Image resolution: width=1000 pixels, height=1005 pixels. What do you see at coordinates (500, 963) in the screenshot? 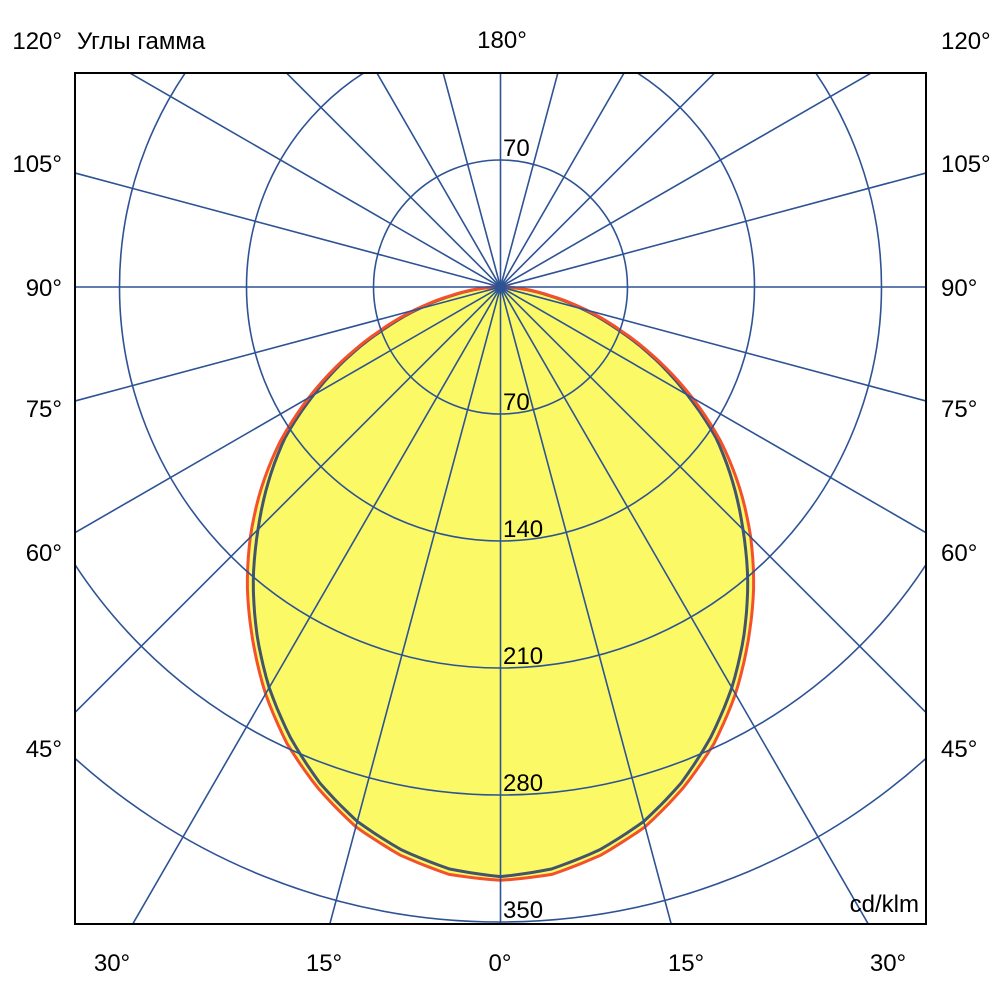
I see `angle-label-0-bottom: 0°` at bounding box center [500, 963].